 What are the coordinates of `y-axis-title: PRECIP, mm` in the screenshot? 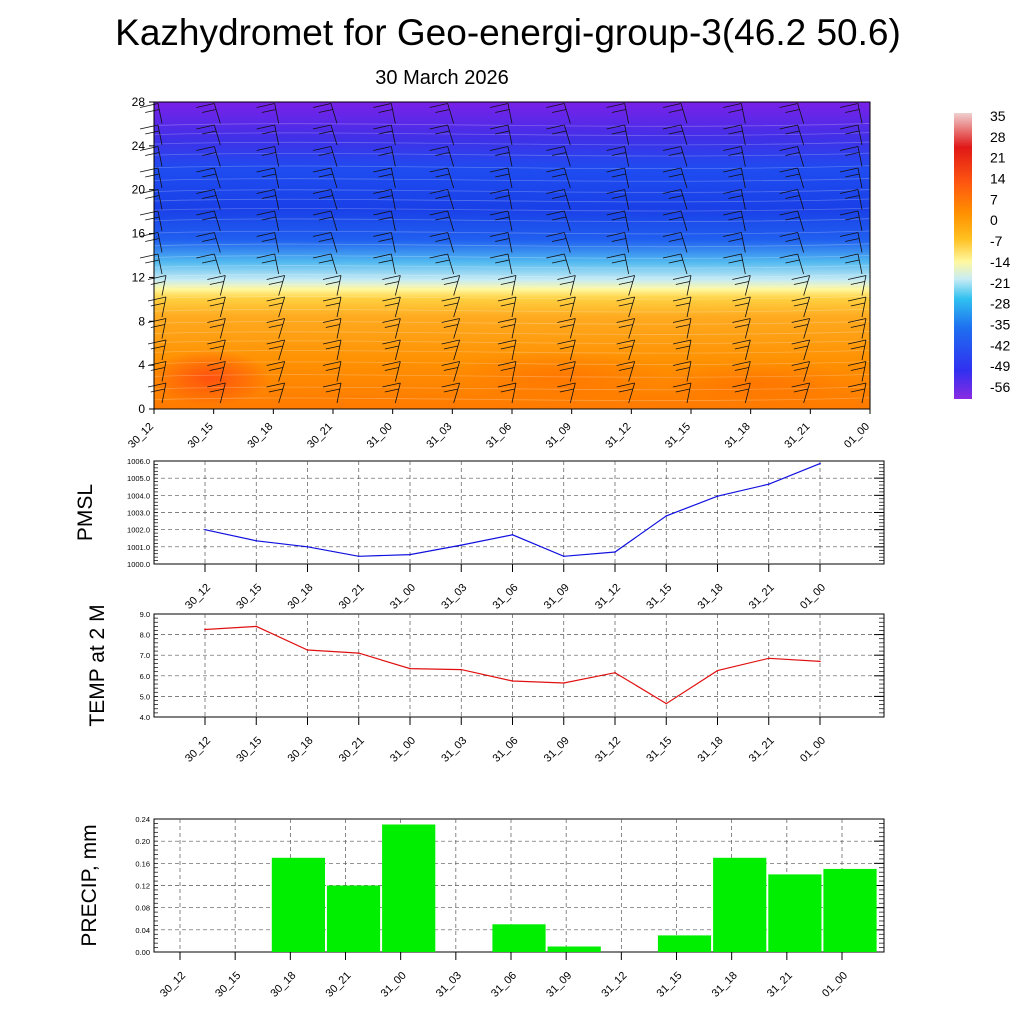 It's located at (89, 885).